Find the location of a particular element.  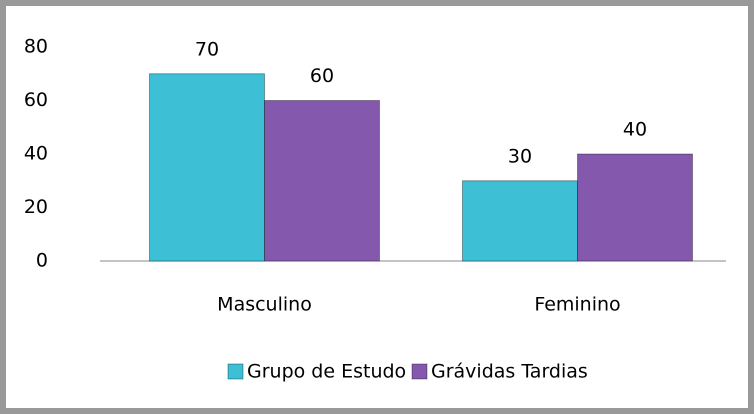

legend-label: Grávidas Tardias is located at coordinates (509, 372).